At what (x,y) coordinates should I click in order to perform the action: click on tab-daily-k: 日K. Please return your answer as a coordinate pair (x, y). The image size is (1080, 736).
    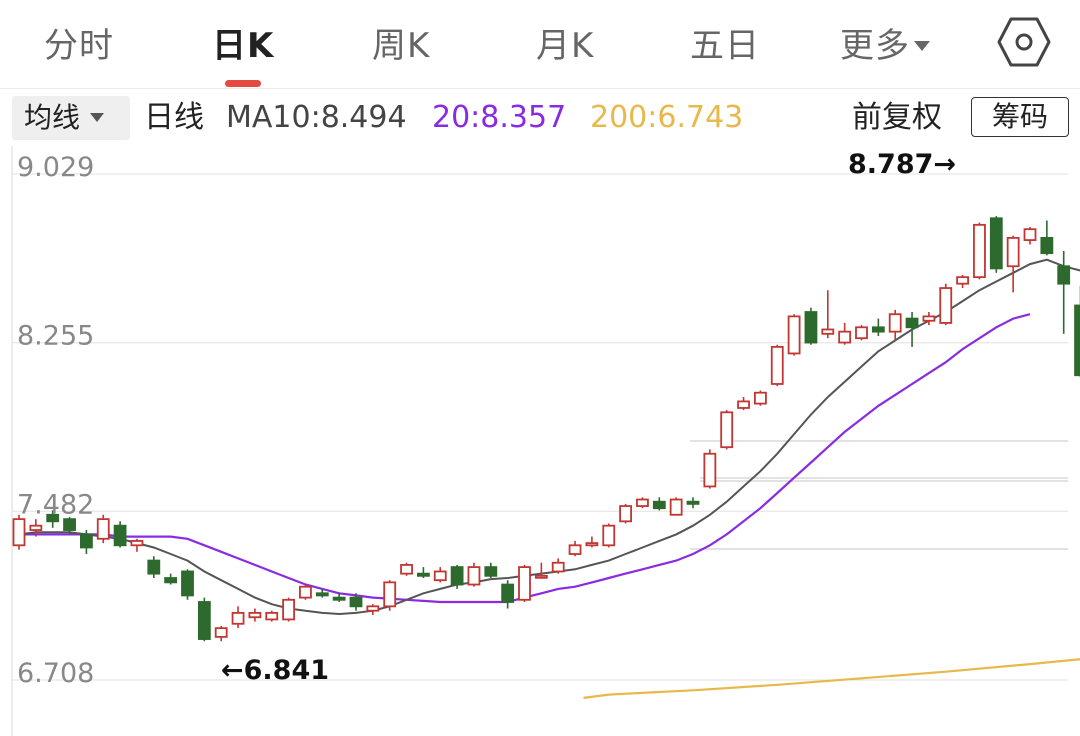
    Looking at the image, I should click on (243, 46).